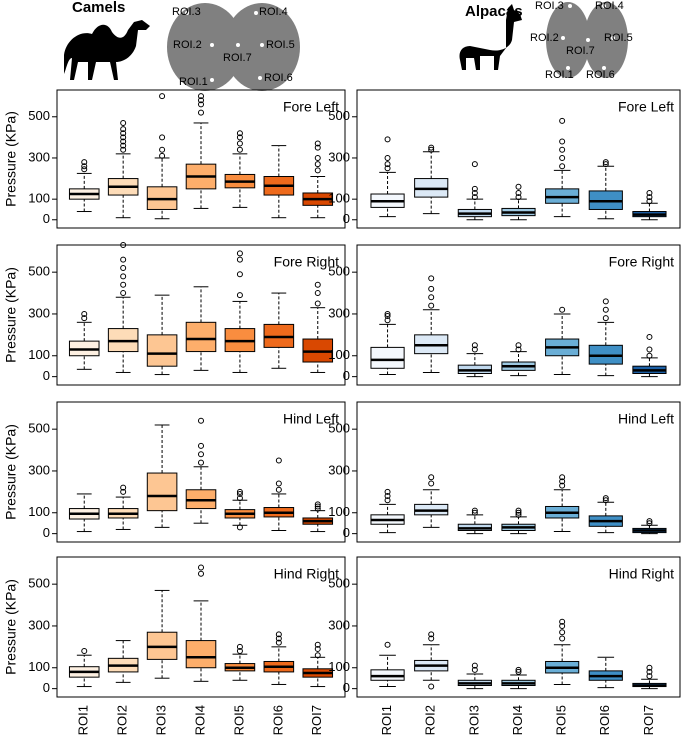  What do you see at coordinates (187, 45) in the screenshot?
I see `roi-label: ROI.2` at bounding box center [187, 45].